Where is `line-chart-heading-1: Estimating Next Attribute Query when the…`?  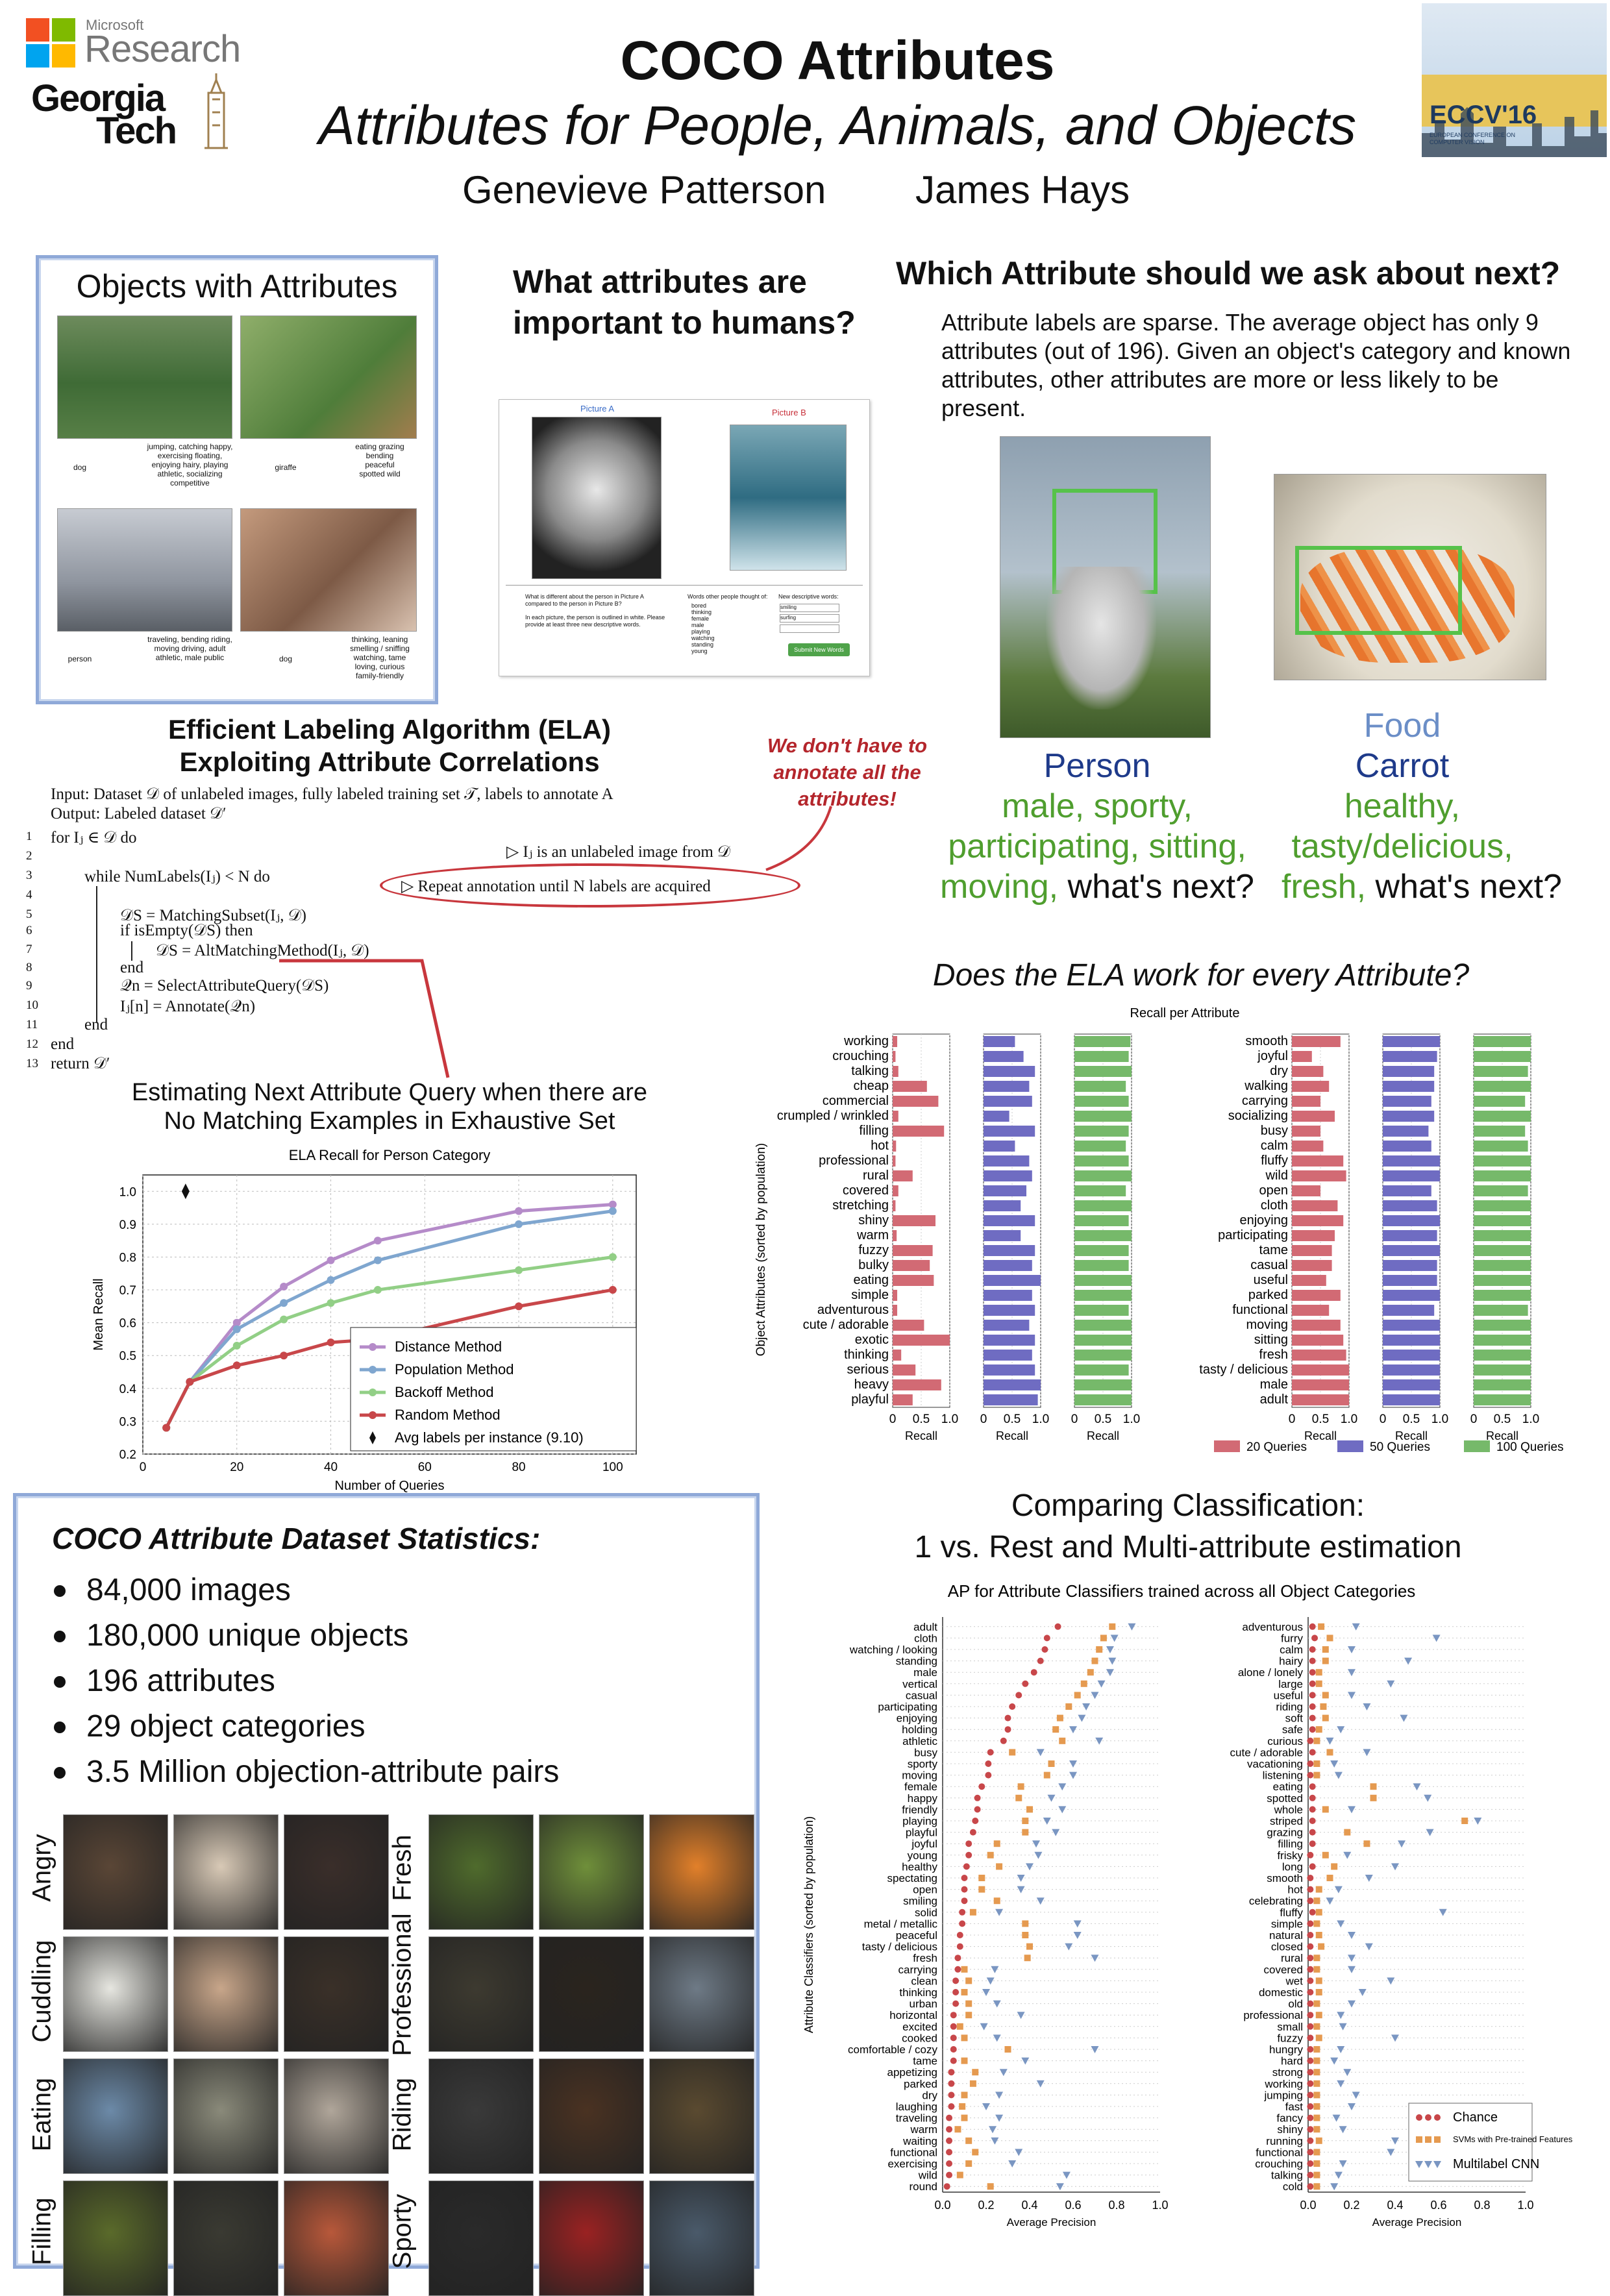
line-chart-heading-1: Estimating Next Attribute Query when the… is located at coordinates (389, 1092).